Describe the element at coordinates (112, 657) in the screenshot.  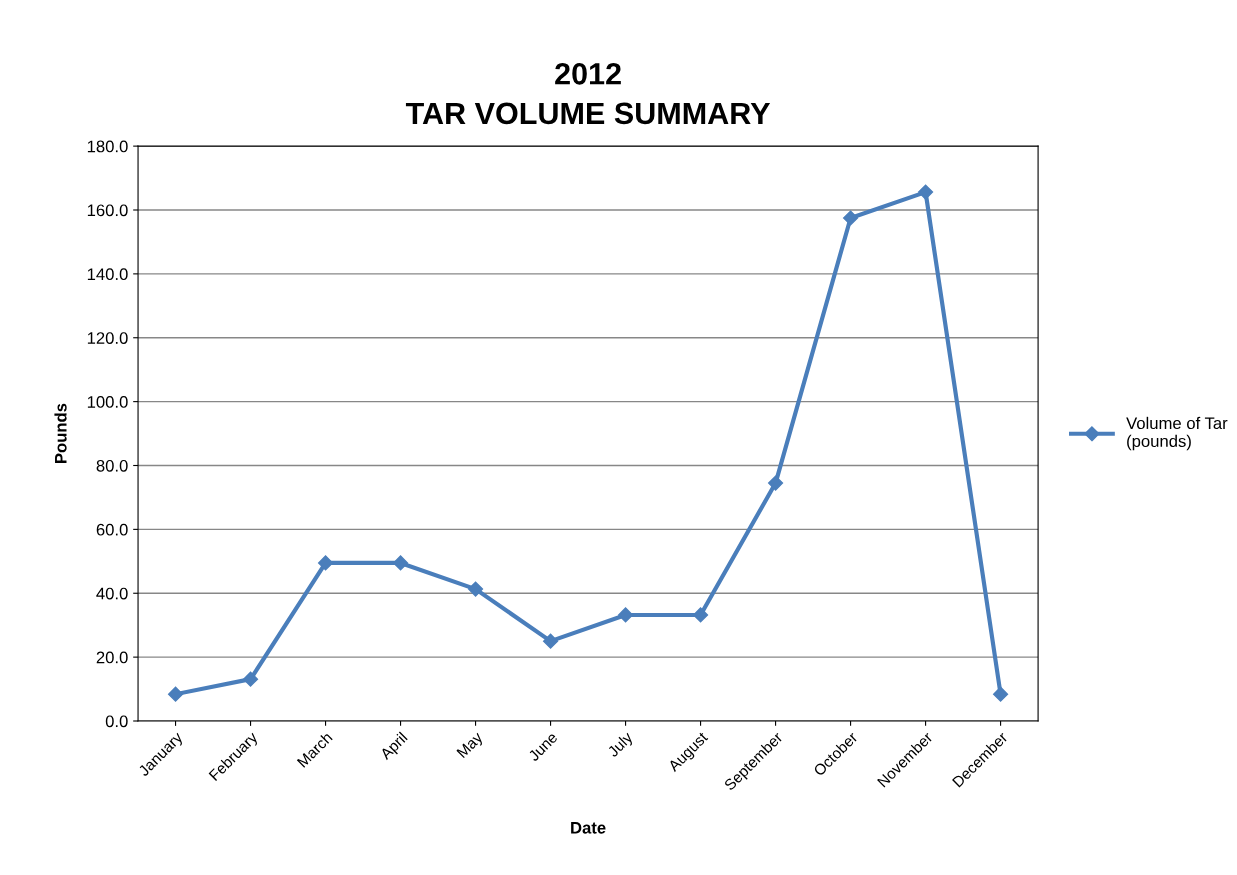
I see `y-tick-label: 20.0` at that location.